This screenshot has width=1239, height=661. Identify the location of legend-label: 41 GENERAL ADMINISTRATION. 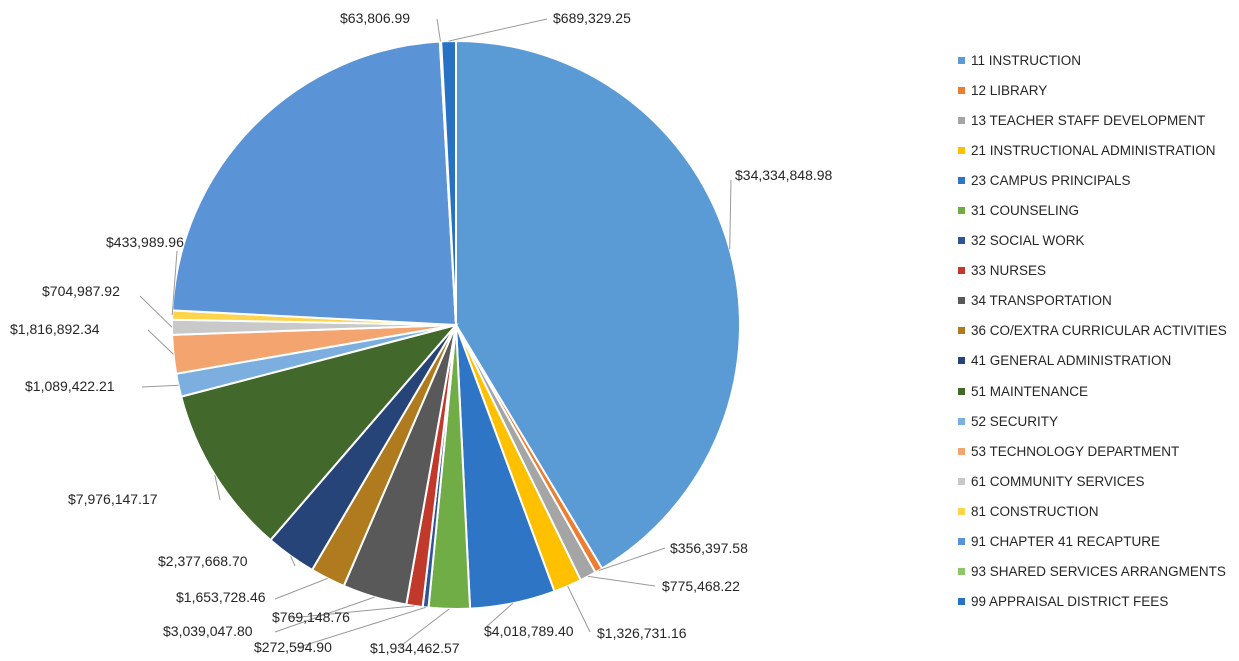
(1071, 361).